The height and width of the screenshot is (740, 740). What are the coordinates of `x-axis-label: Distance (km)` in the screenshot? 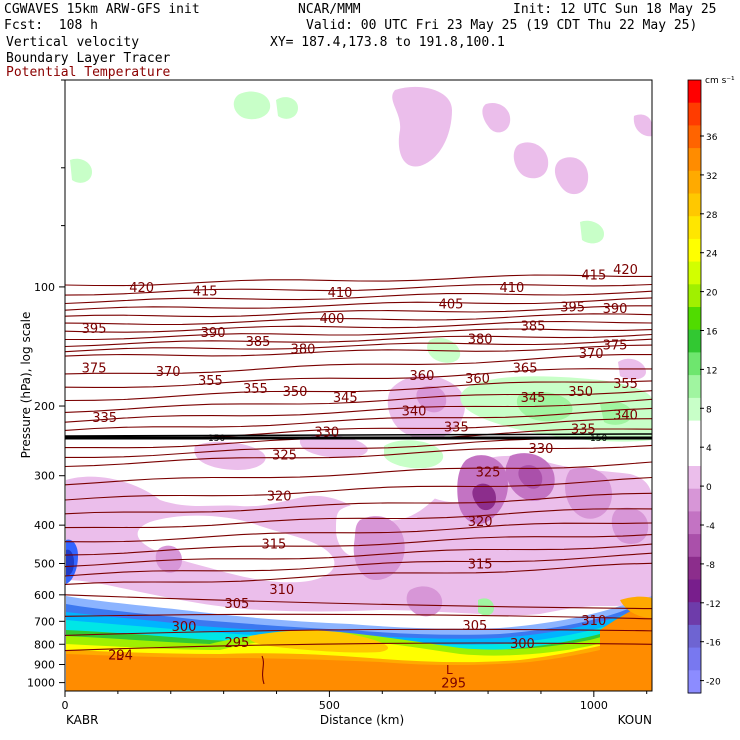 It's located at (362, 720).